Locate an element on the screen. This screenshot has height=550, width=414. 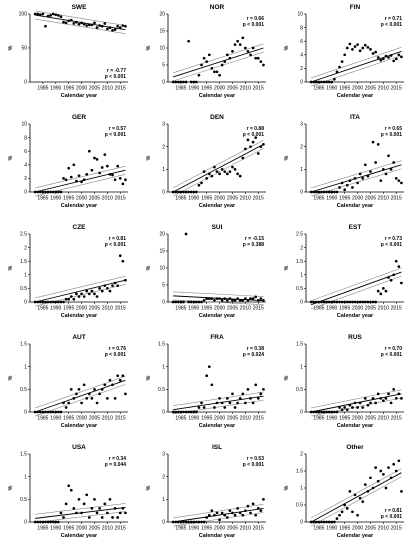
x-tick-label: 1995 is located at coordinates (206, 419).